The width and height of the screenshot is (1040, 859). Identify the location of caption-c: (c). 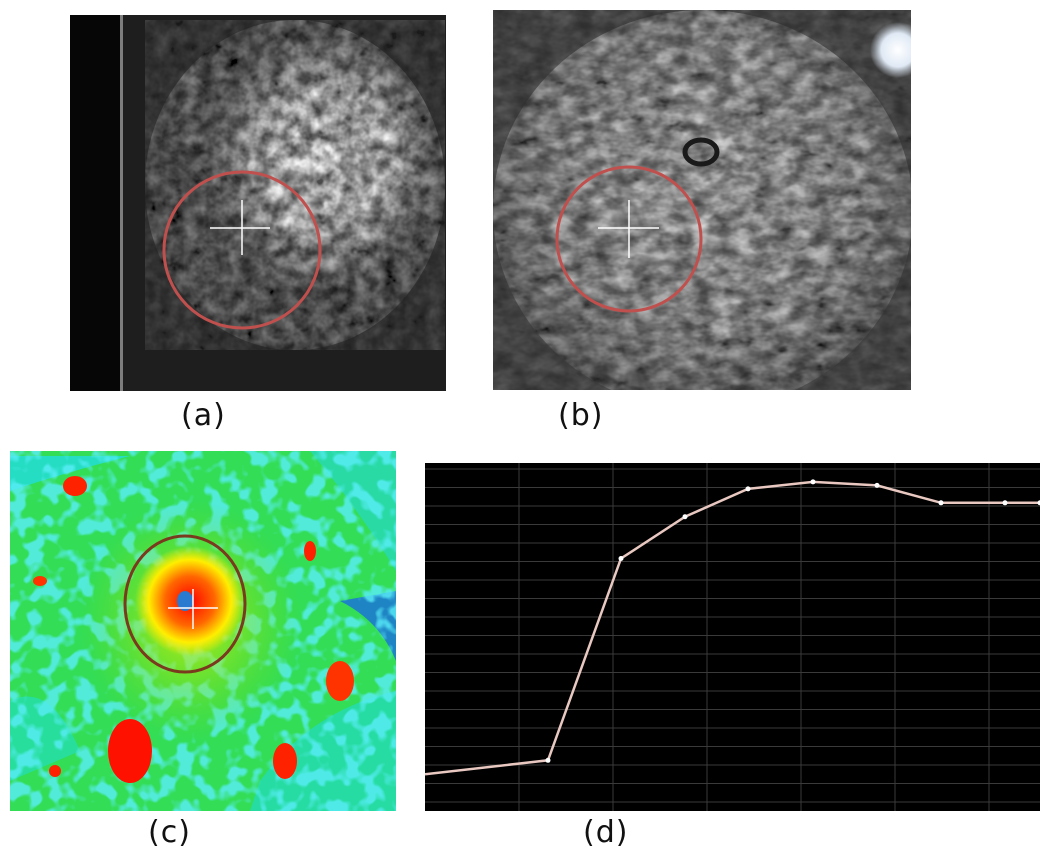
(169, 832).